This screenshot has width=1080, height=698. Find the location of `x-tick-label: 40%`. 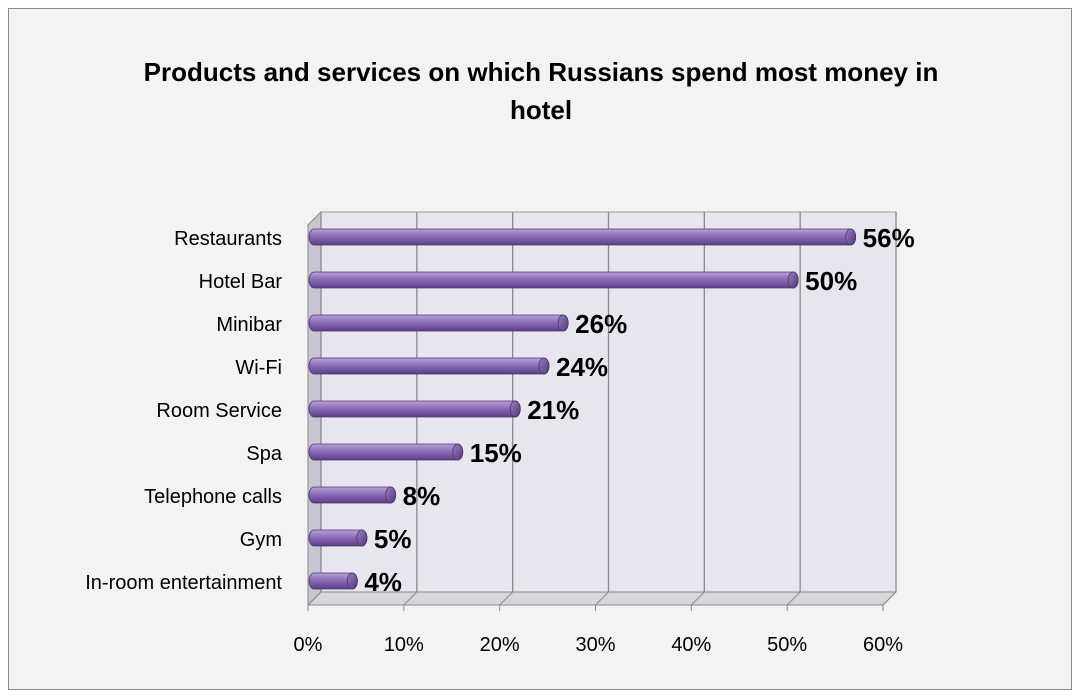

x-tick-label: 40% is located at coordinates (691, 645).